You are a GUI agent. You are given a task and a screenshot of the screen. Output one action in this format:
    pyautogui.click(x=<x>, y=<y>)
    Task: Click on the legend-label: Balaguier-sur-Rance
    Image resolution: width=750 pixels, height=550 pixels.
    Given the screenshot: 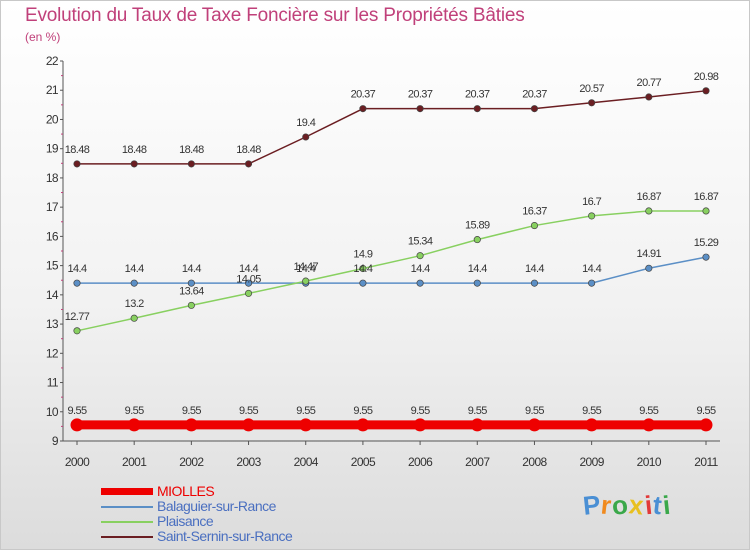 What is the action you would take?
    pyautogui.click(x=216, y=506)
    